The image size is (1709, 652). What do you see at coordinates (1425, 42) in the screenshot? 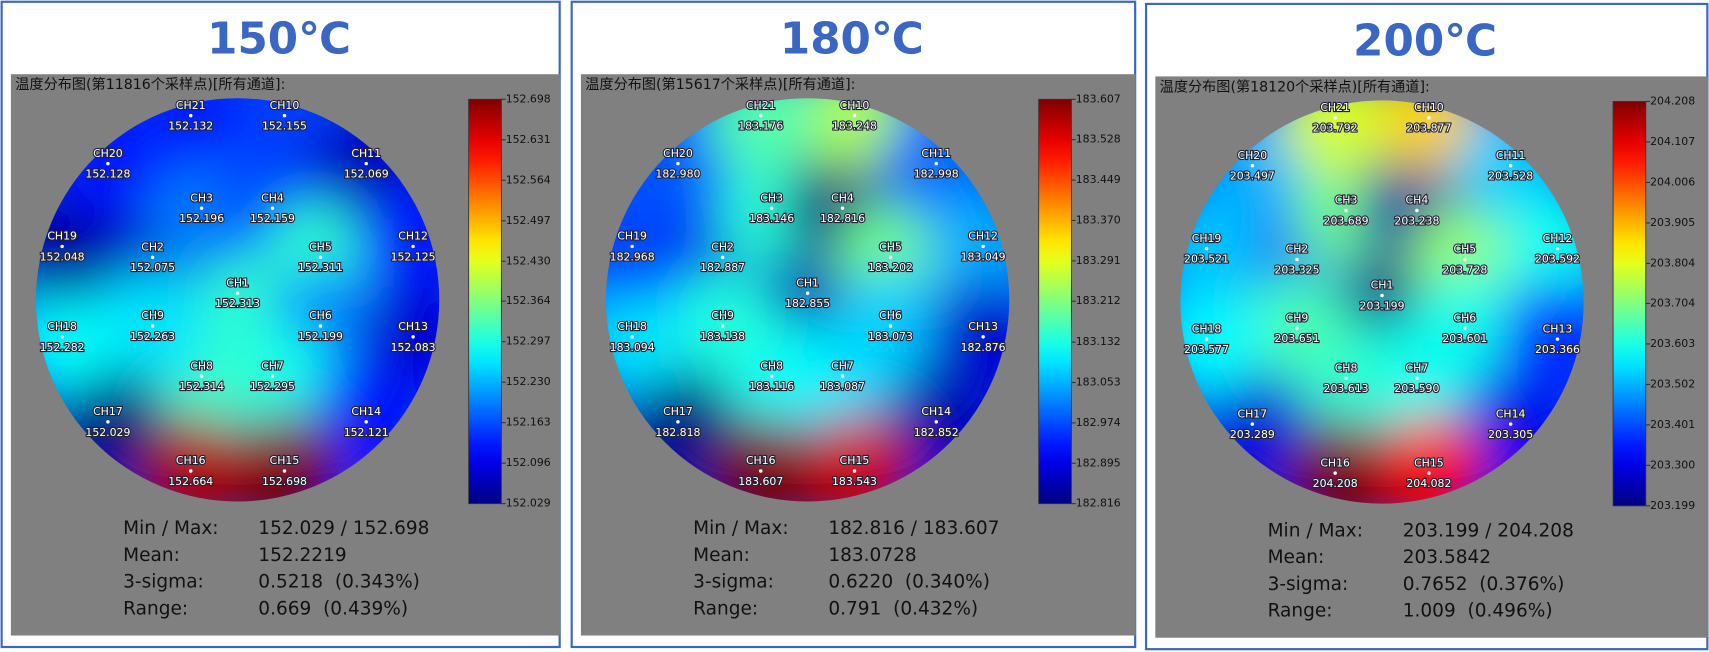
I see `panel-title: 200℃` at bounding box center [1425, 42].